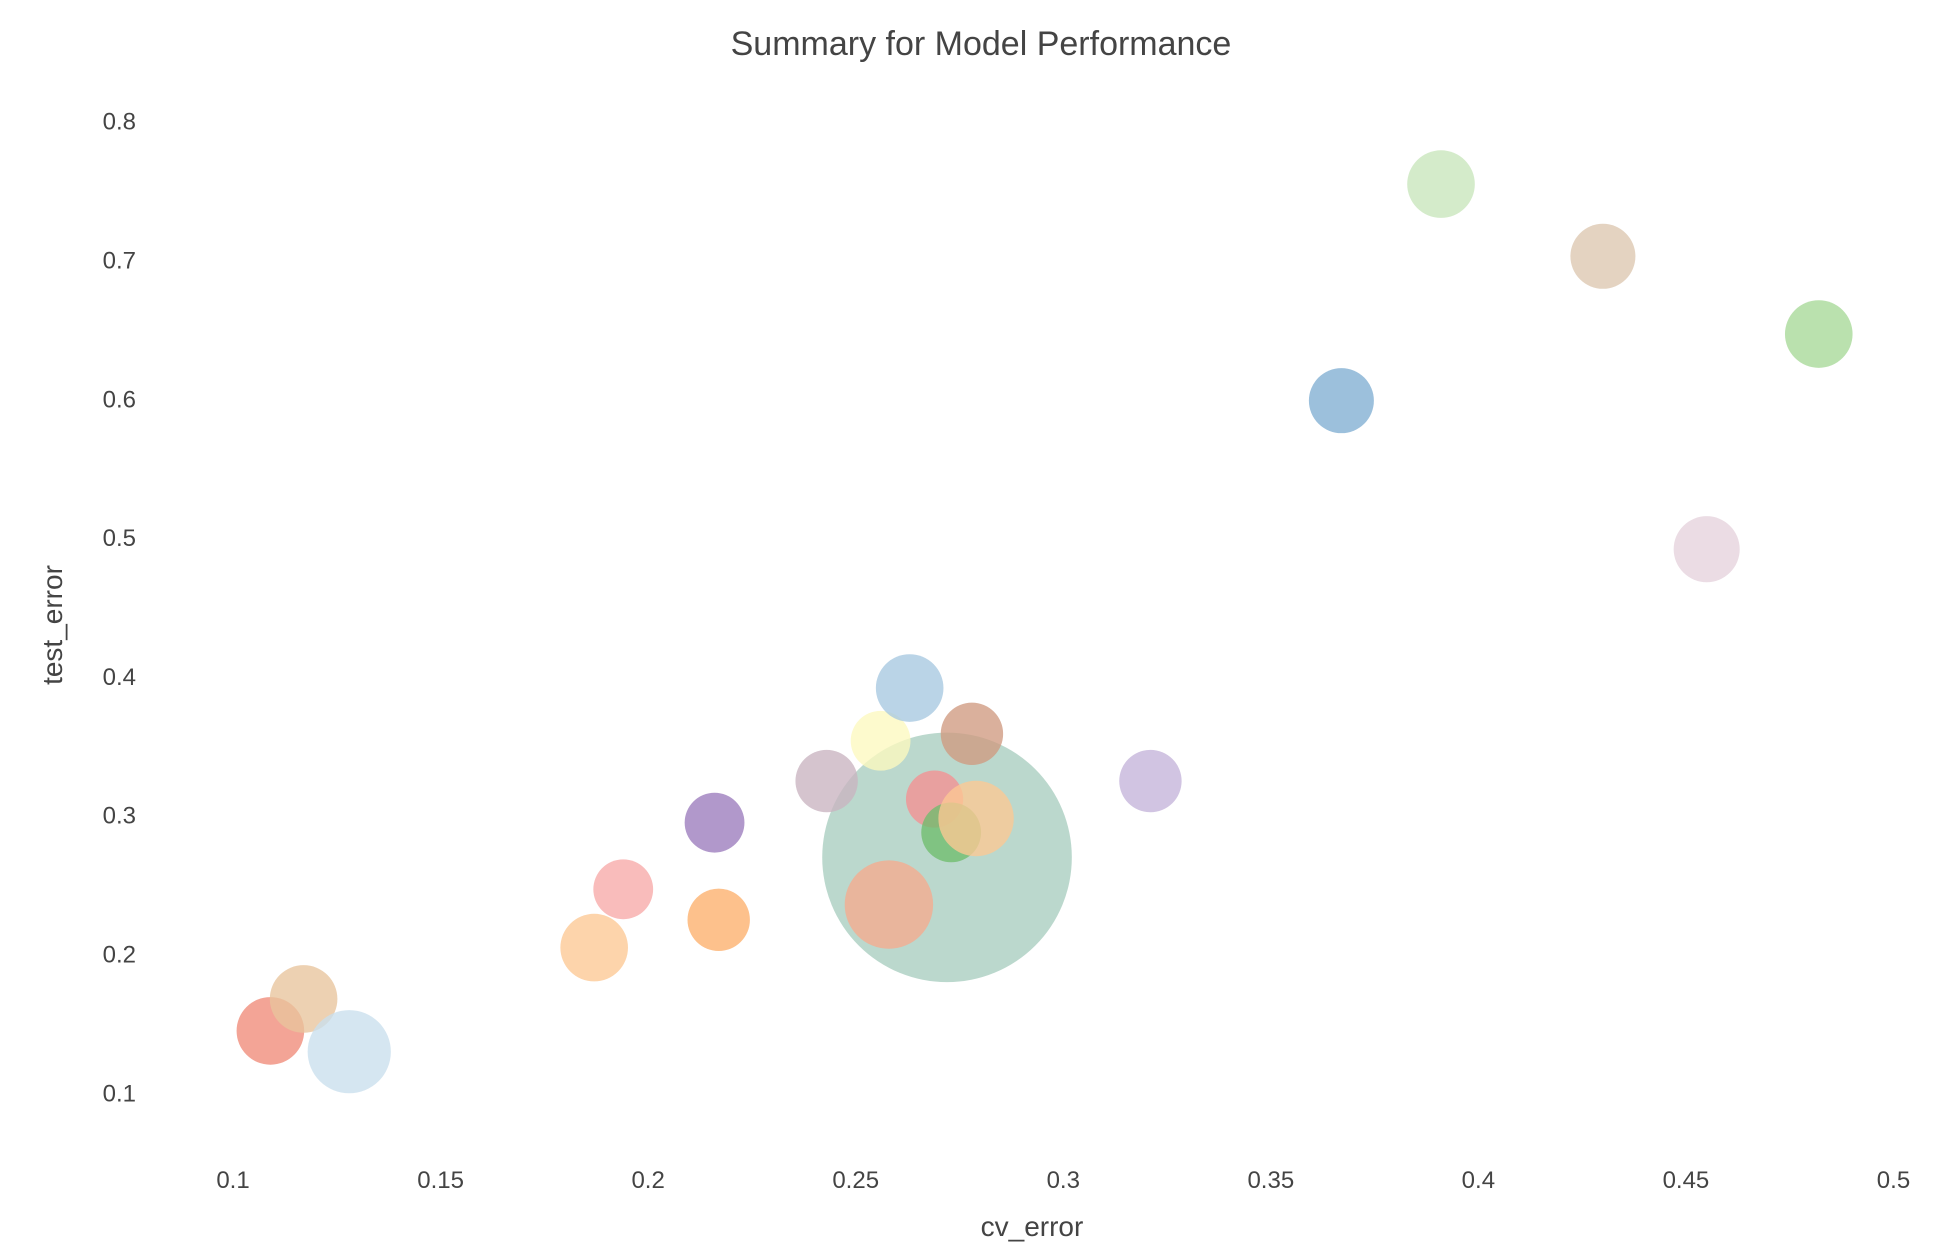 The image size is (1952, 1252). I want to click on x-tick-label: 0.1, so click(232, 1180).